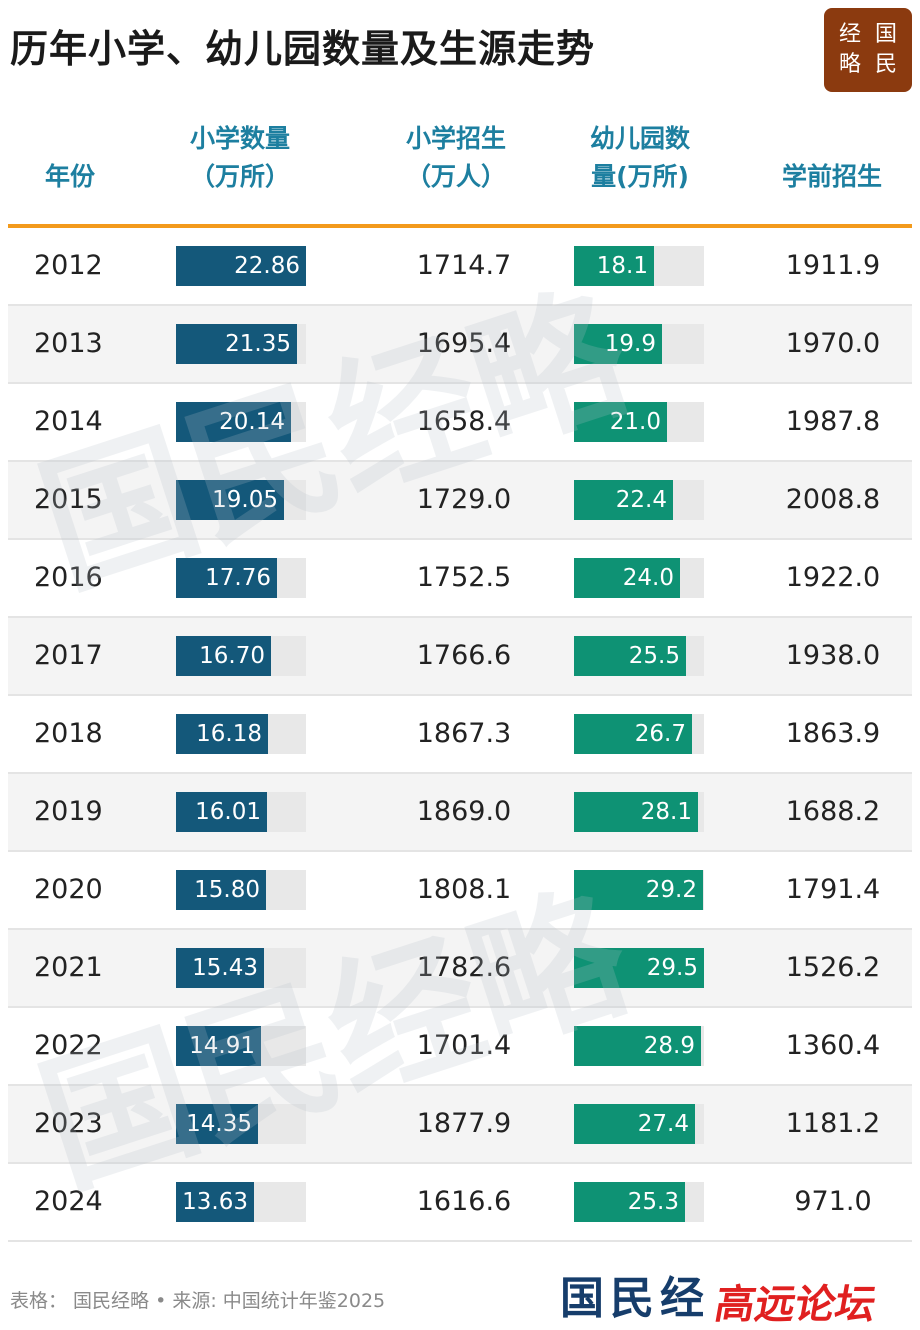  I want to click on preschool-recruit-cell: 1863.9, so click(833, 733).